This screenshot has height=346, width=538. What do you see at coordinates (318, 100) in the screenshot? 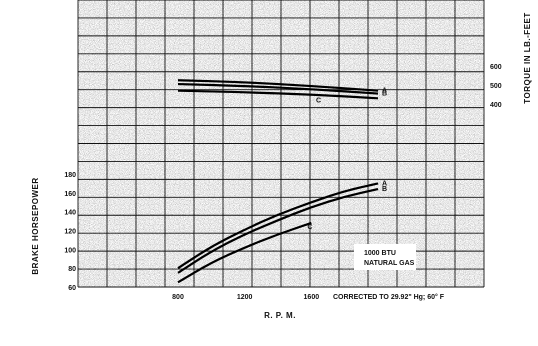
I see `torque-curve-label-c: C` at bounding box center [318, 100].